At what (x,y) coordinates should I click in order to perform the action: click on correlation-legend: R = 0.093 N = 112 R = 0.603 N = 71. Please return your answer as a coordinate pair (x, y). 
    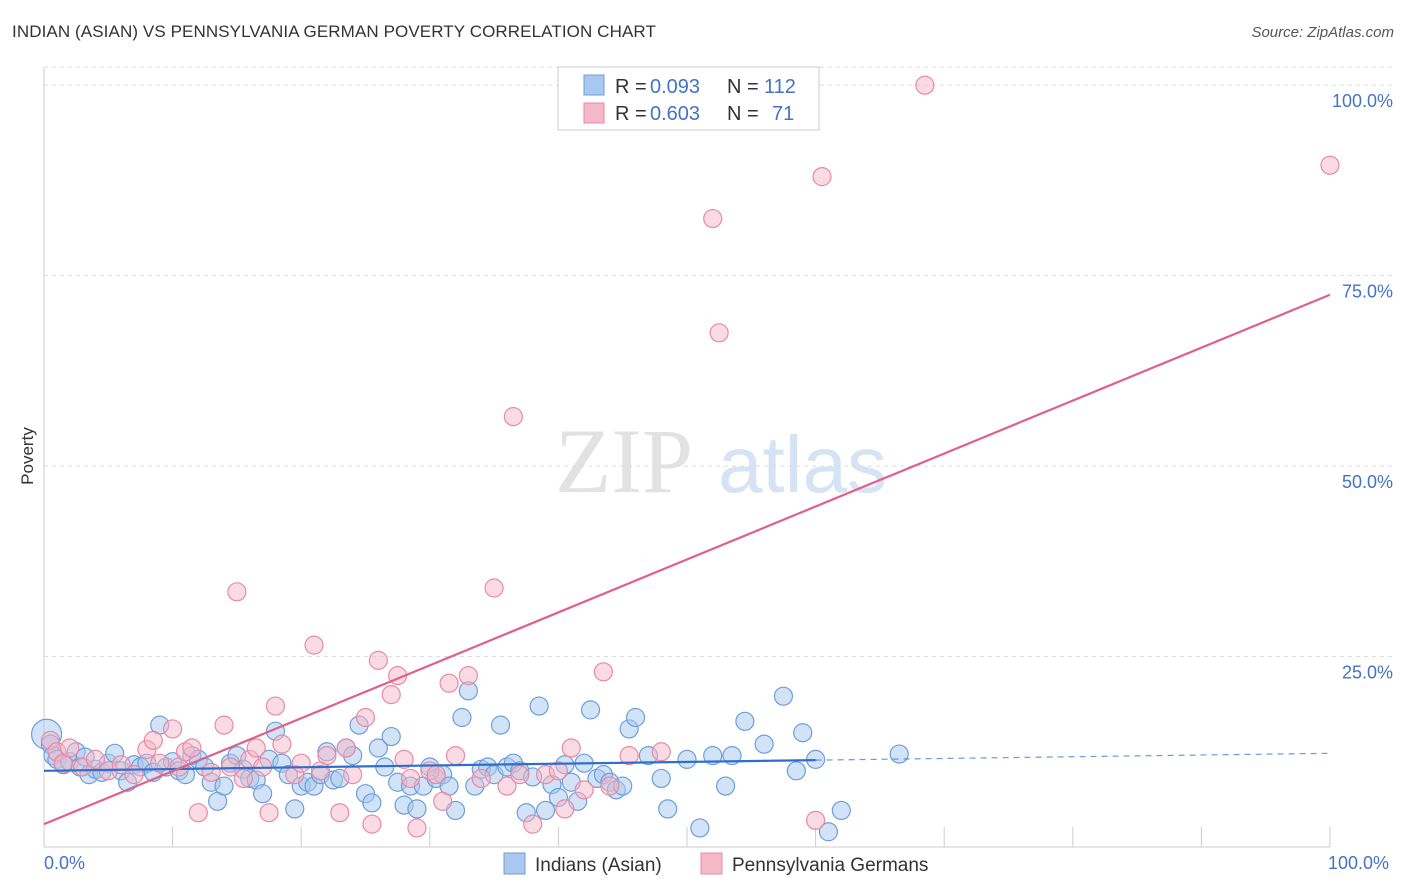
    Looking at the image, I should click on (688, 98).